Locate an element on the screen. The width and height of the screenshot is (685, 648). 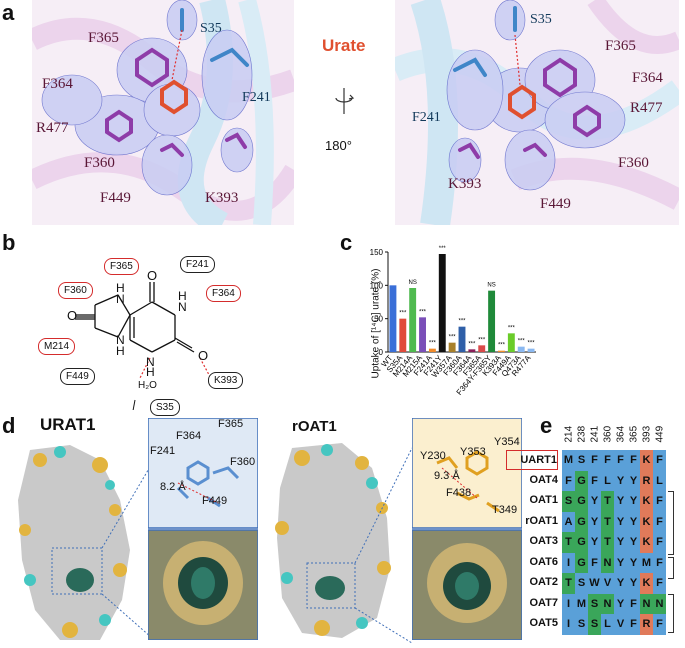
residue-cell: R is located at coordinates (646, 480).